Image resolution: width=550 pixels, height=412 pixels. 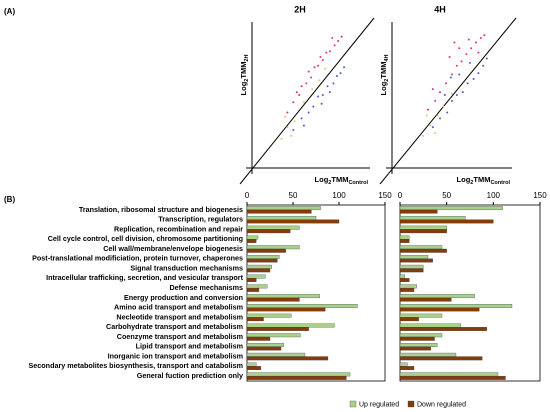 I want to click on axis-label-part: TMM, so click(x=243, y=70).